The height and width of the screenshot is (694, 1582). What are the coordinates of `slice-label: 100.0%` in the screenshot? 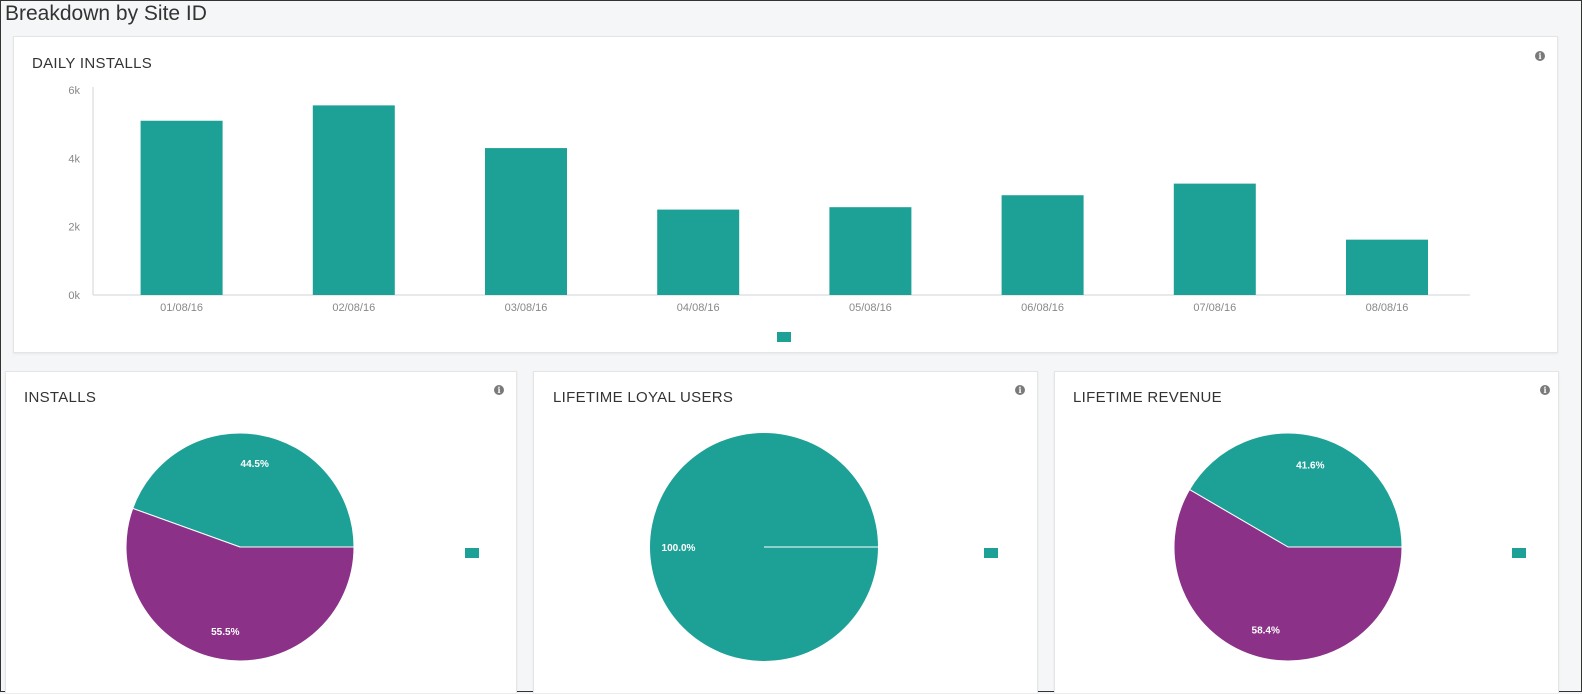 It's located at (679, 548).